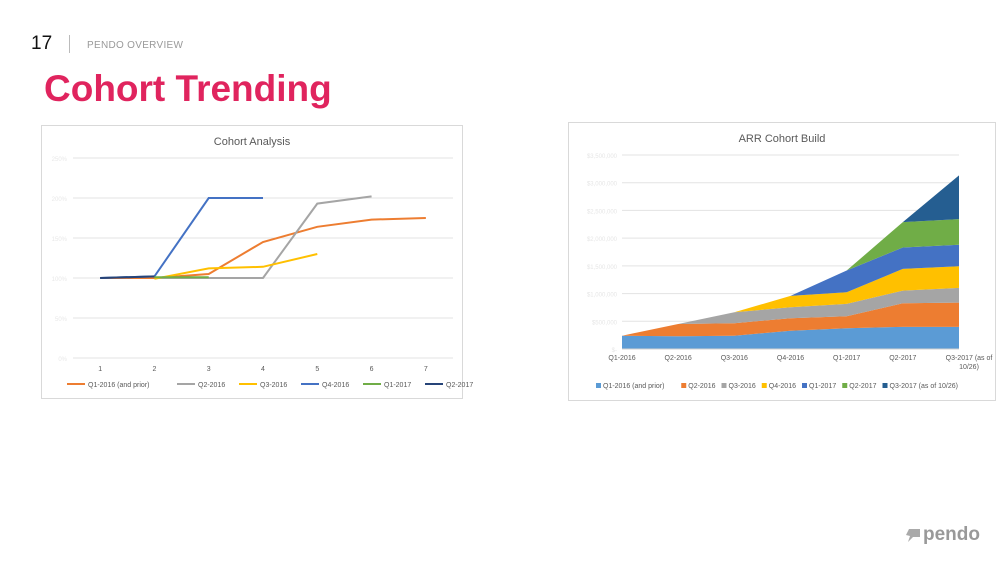 The width and height of the screenshot is (1008, 567). What do you see at coordinates (100, 369) in the screenshot?
I see `x-tick-label: 1` at bounding box center [100, 369].